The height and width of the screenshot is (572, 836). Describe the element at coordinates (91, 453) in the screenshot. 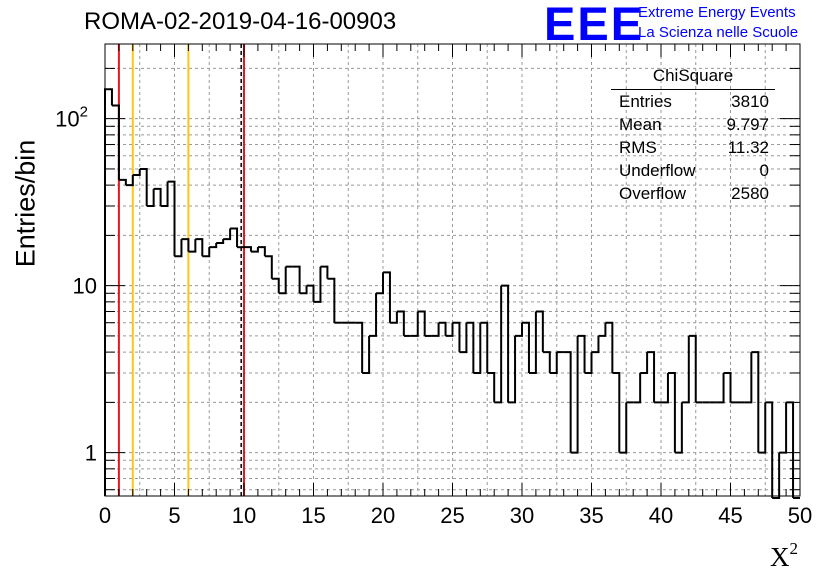

I see `y-tick-label: 1` at that location.